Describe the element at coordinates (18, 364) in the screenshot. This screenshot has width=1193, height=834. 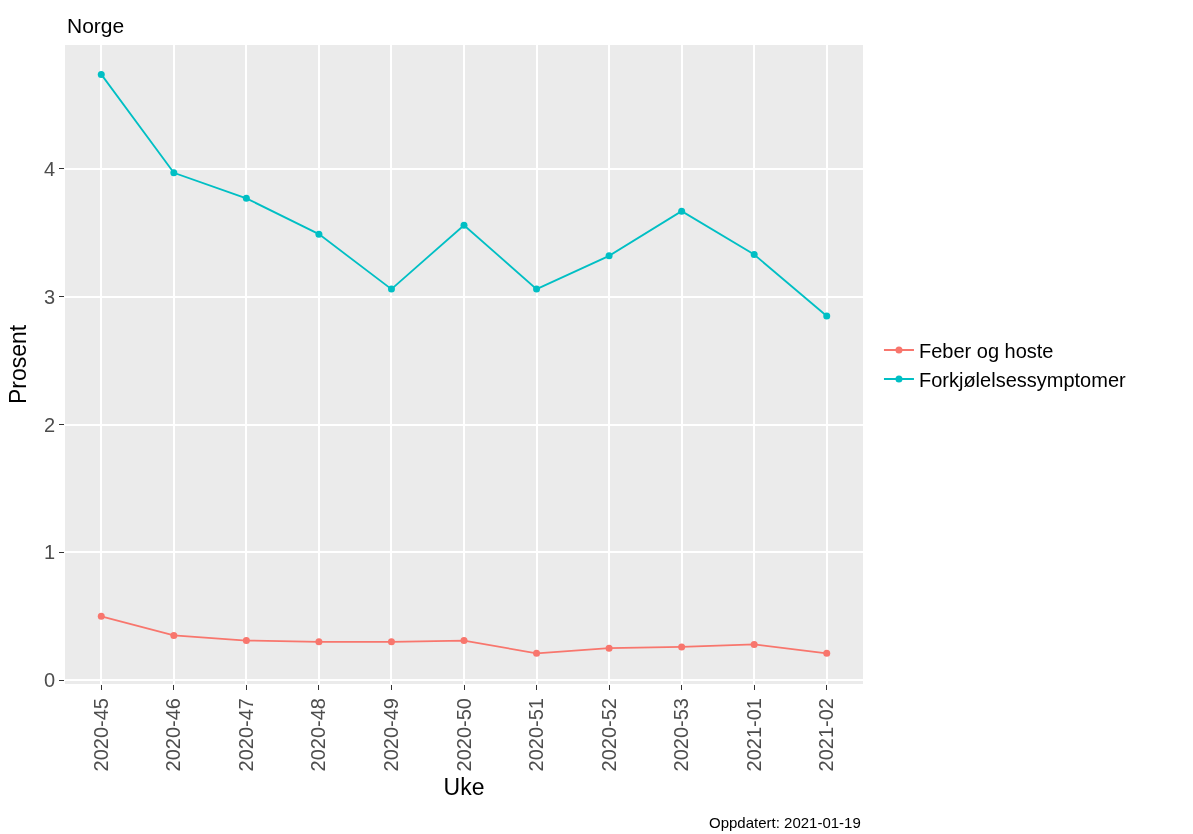
I see `y-axis-title: Prosent` at that location.